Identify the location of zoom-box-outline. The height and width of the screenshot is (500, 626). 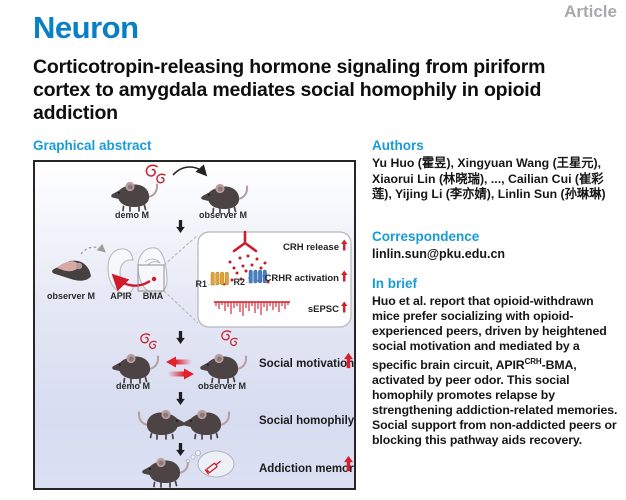
(151, 278).